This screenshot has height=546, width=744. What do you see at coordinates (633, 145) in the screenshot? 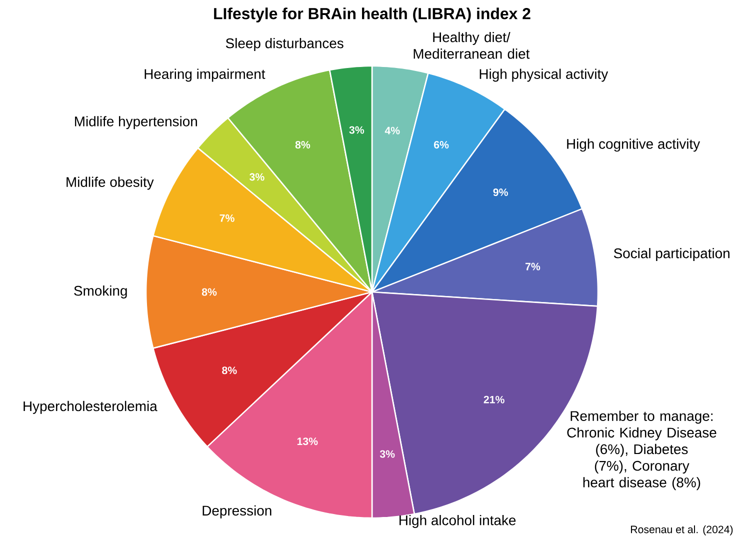
I see `slice-label: High cognitive activity` at bounding box center [633, 145].